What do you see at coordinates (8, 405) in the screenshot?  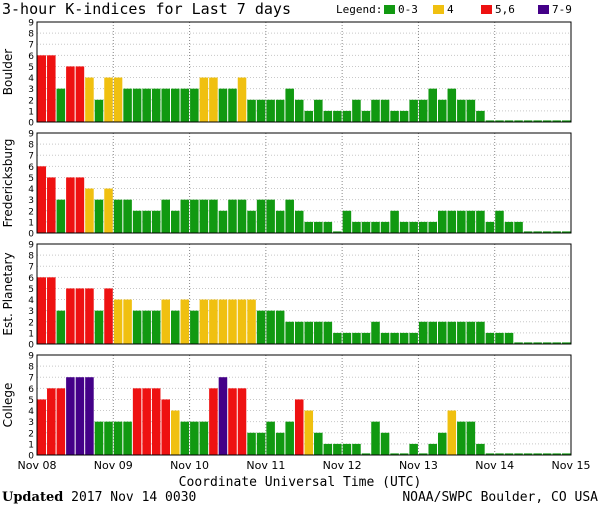 I see `panel-label-college: College` at bounding box center [8, 405].